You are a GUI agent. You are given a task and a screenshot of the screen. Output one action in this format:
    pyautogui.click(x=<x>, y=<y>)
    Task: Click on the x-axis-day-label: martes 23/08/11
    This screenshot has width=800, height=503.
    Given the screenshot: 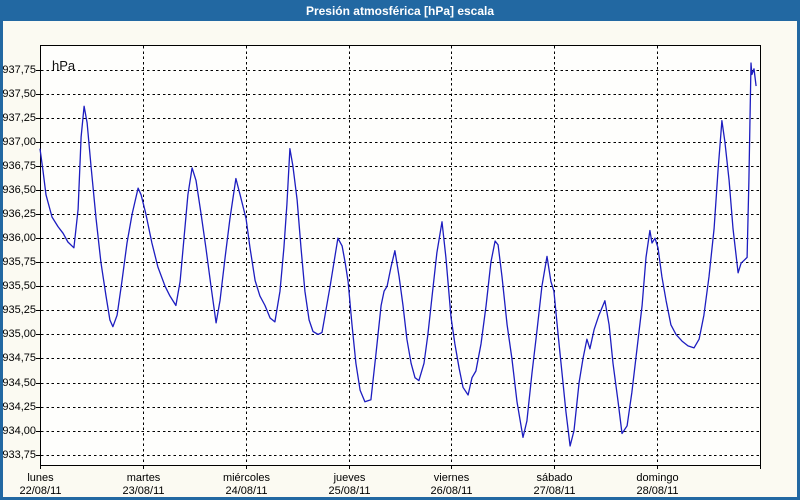 What is the action you would take?
    pyautogui.click(x=144, y=485)
    